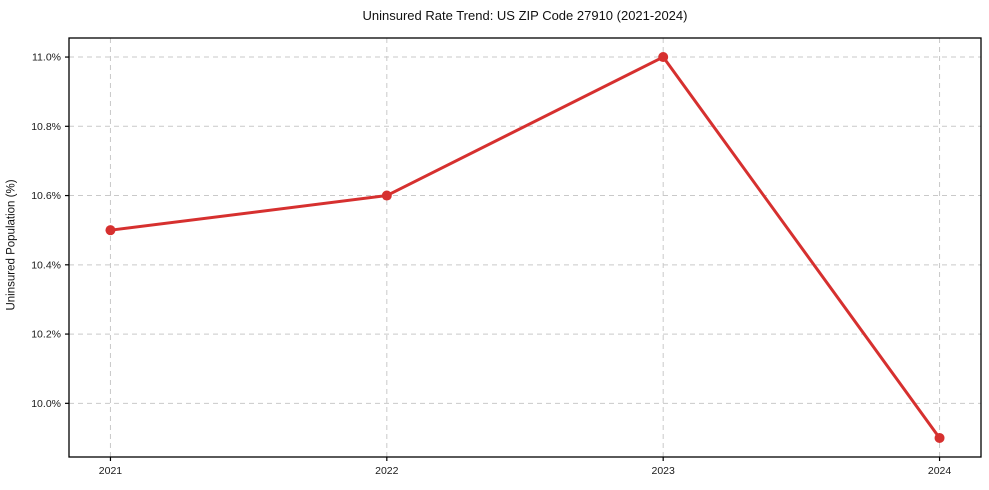 The image size is (989, 490). I want to click on x-tick-label: 2024, so click(940, 471).